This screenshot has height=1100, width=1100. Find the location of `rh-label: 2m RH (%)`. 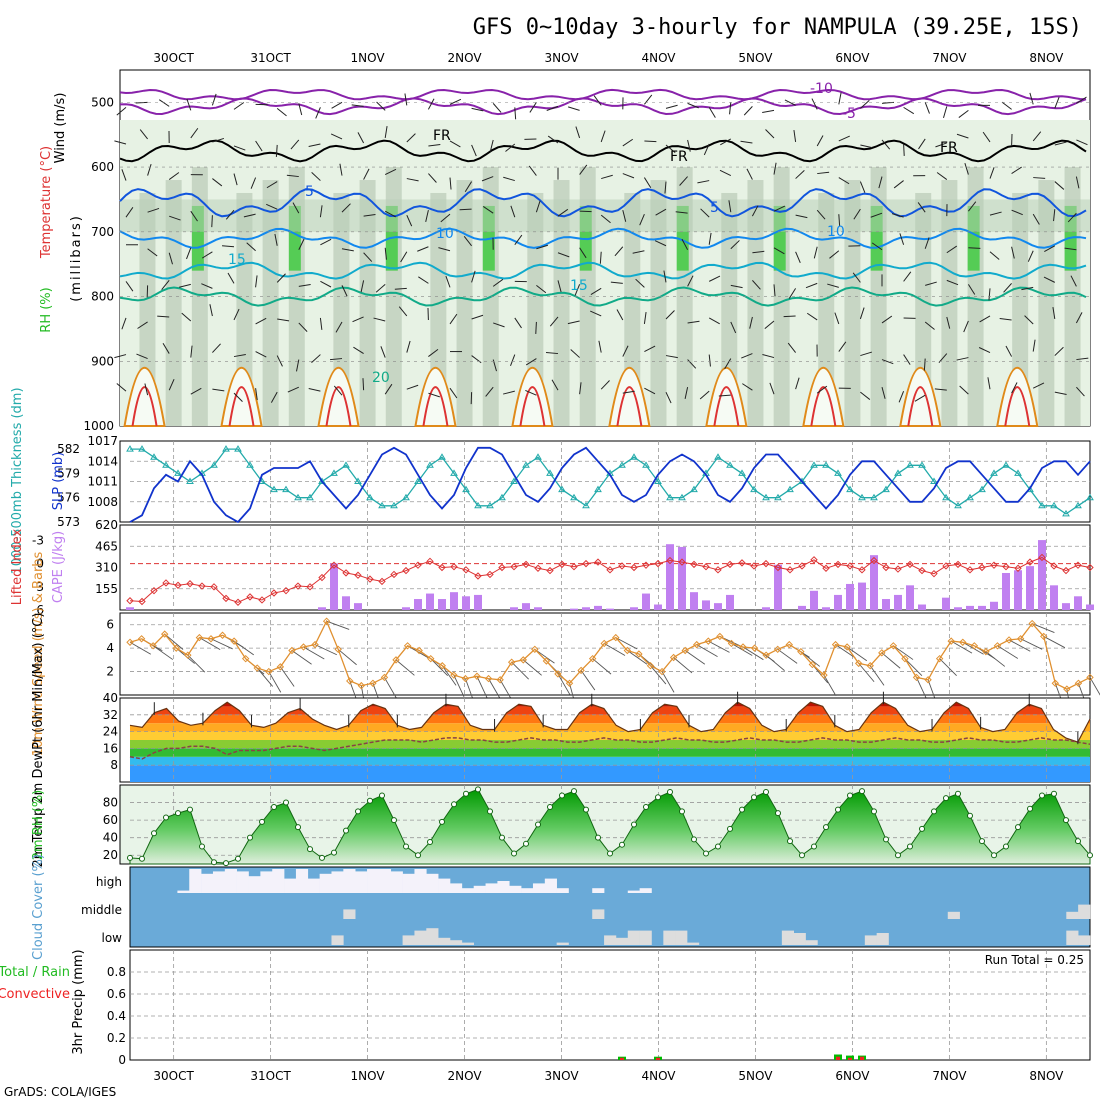

rh-label: 2m RH (%) is located at coordinates (38, 825).